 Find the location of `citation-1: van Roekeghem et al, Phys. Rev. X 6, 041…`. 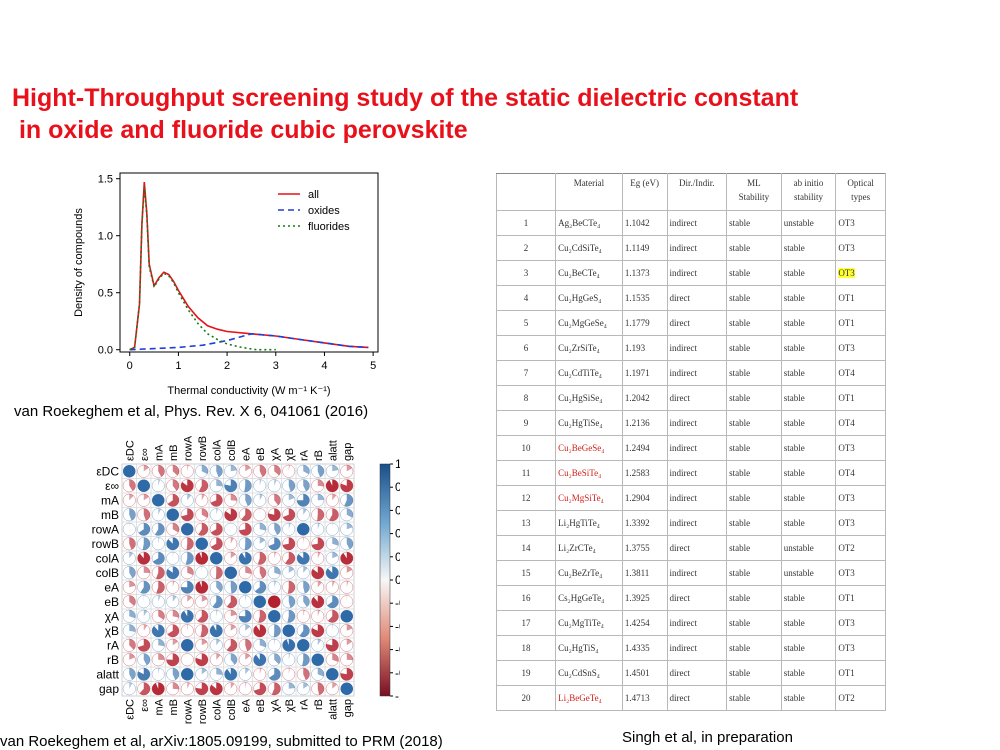

citation-1: van Roekeghem et al, Phys. Rev. X 6, 041… is located at coordinates (191, 411).